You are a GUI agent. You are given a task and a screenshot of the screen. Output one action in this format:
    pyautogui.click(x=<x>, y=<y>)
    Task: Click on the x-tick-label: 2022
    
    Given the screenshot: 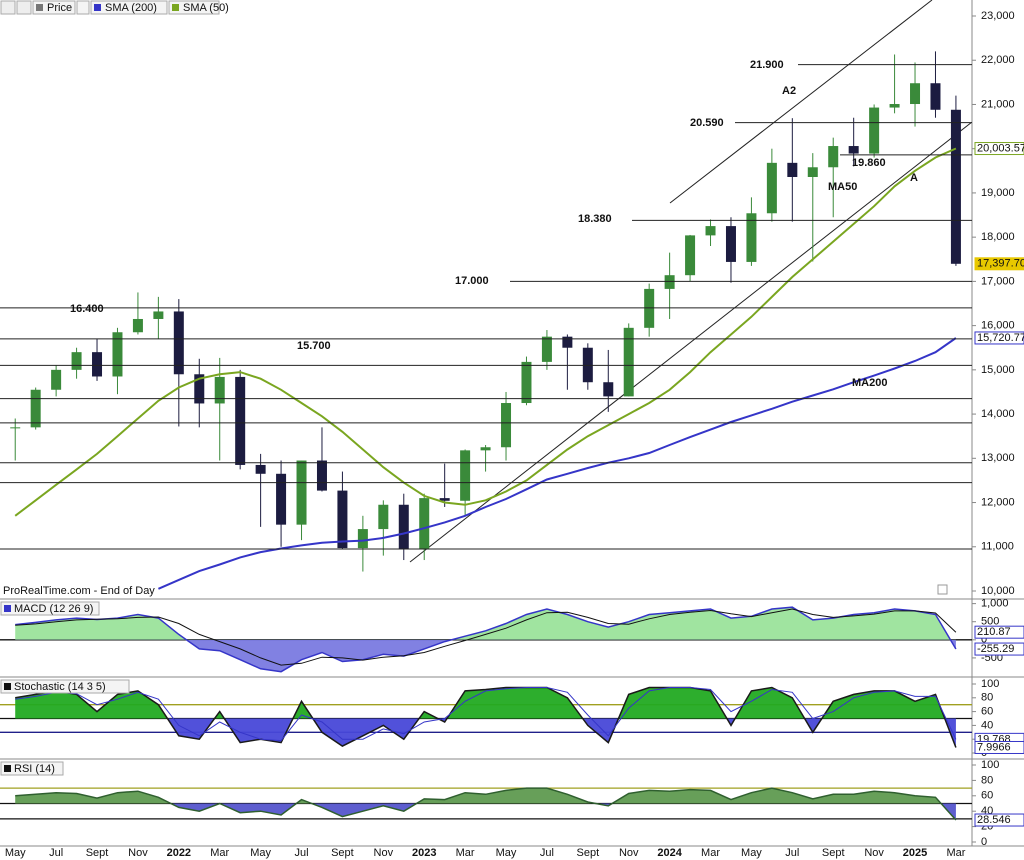 What is the action you would take?
    pyautogui.click(x=179, y=853)
    